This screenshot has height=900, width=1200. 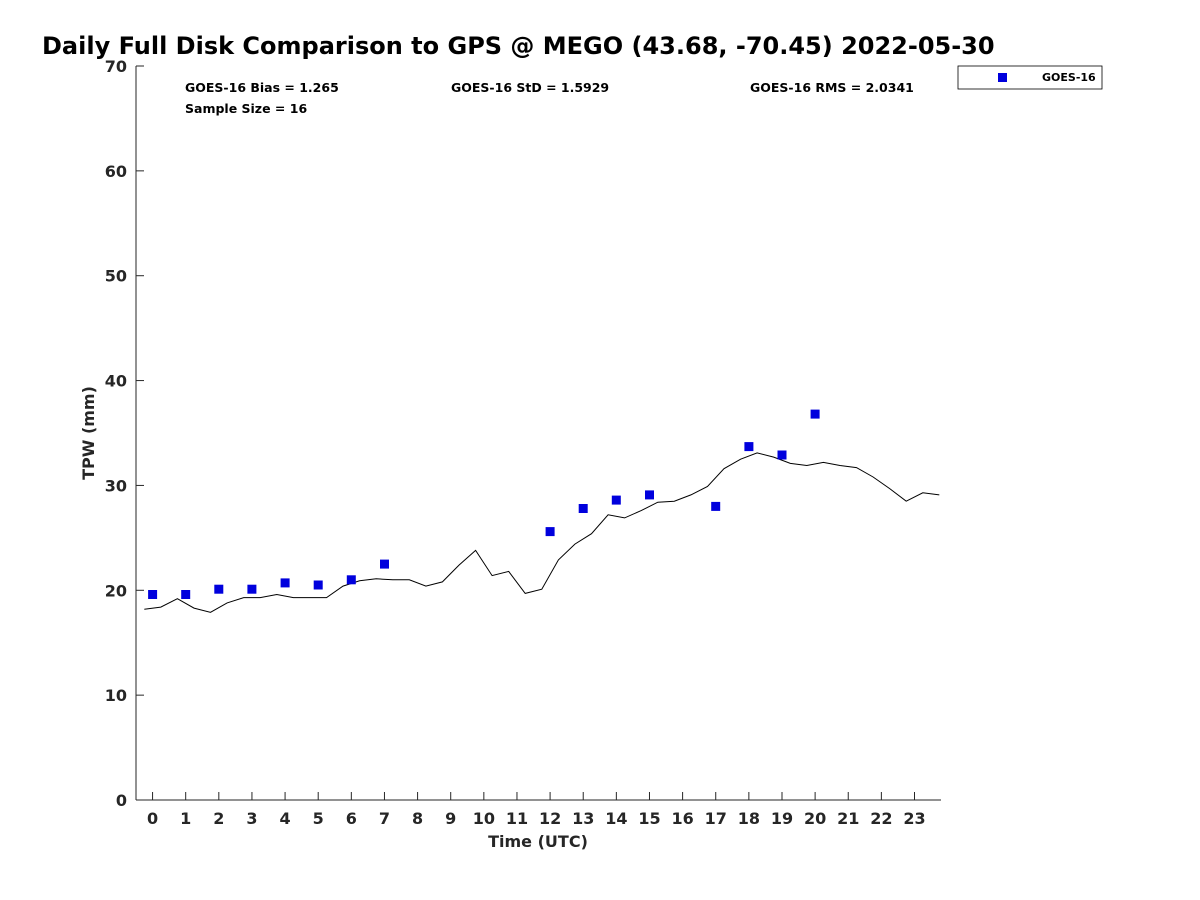 I want to click on x-tick-label: 2, so click(x=218, y=818).